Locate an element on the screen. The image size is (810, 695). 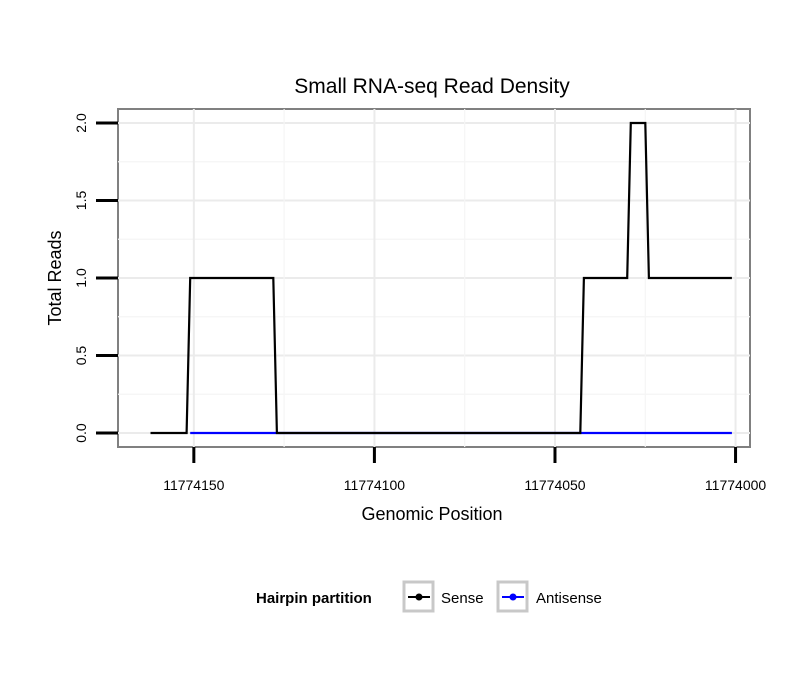
y-tick-label: 2.0 is located at coordinates (81, 123).